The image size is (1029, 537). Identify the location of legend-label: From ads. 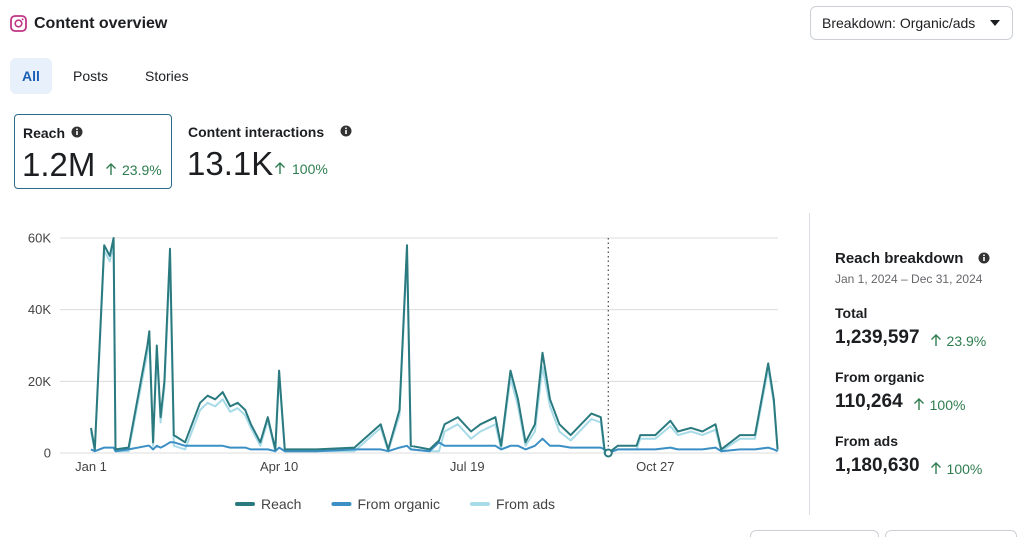
(525, 504).